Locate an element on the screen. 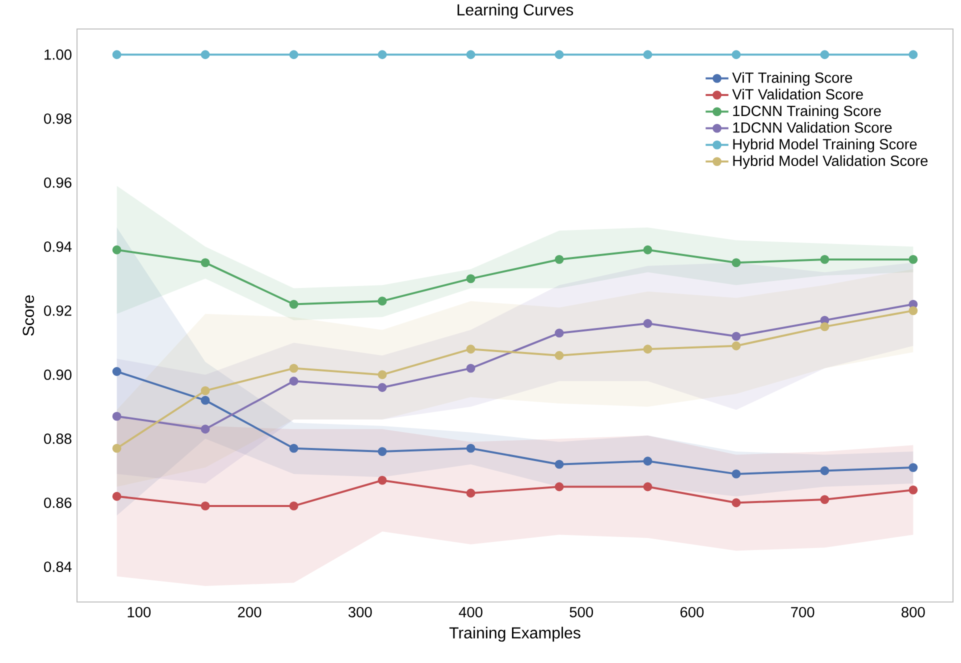 The height and width of the screenshot is (663, 961). x-tick-label: 600 is located at coordinates (692, 612).